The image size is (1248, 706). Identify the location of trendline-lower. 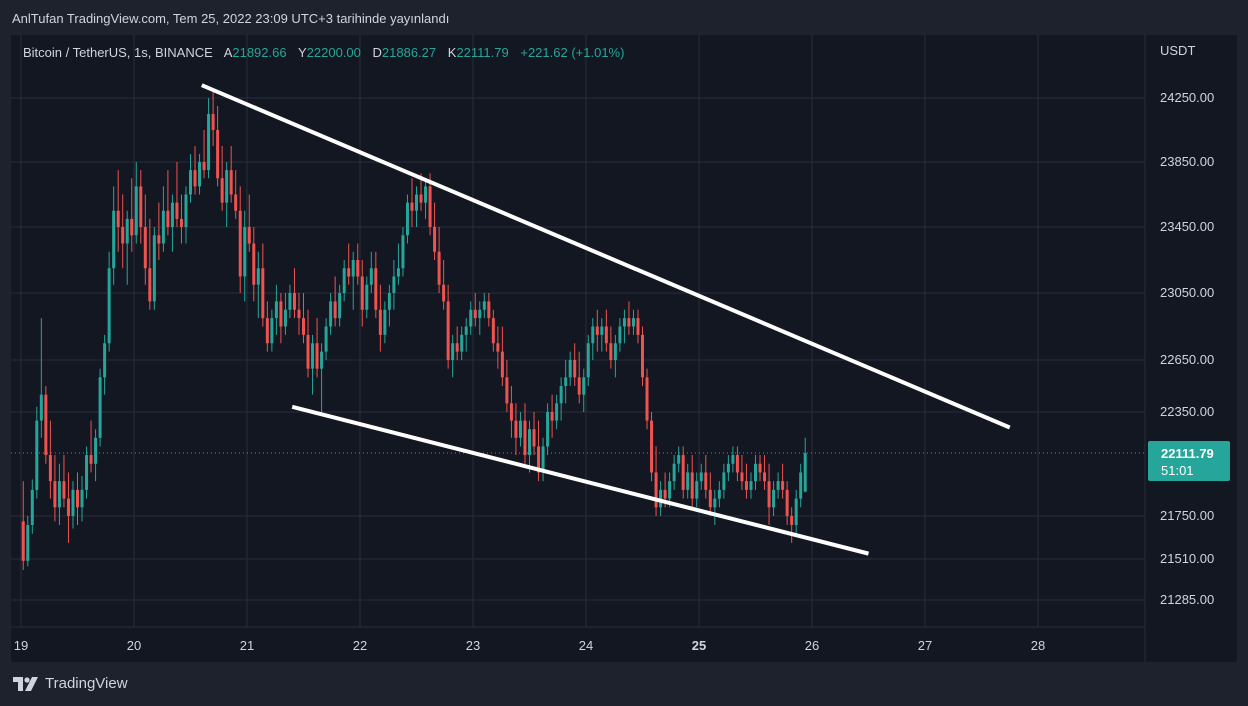
(580, 480).